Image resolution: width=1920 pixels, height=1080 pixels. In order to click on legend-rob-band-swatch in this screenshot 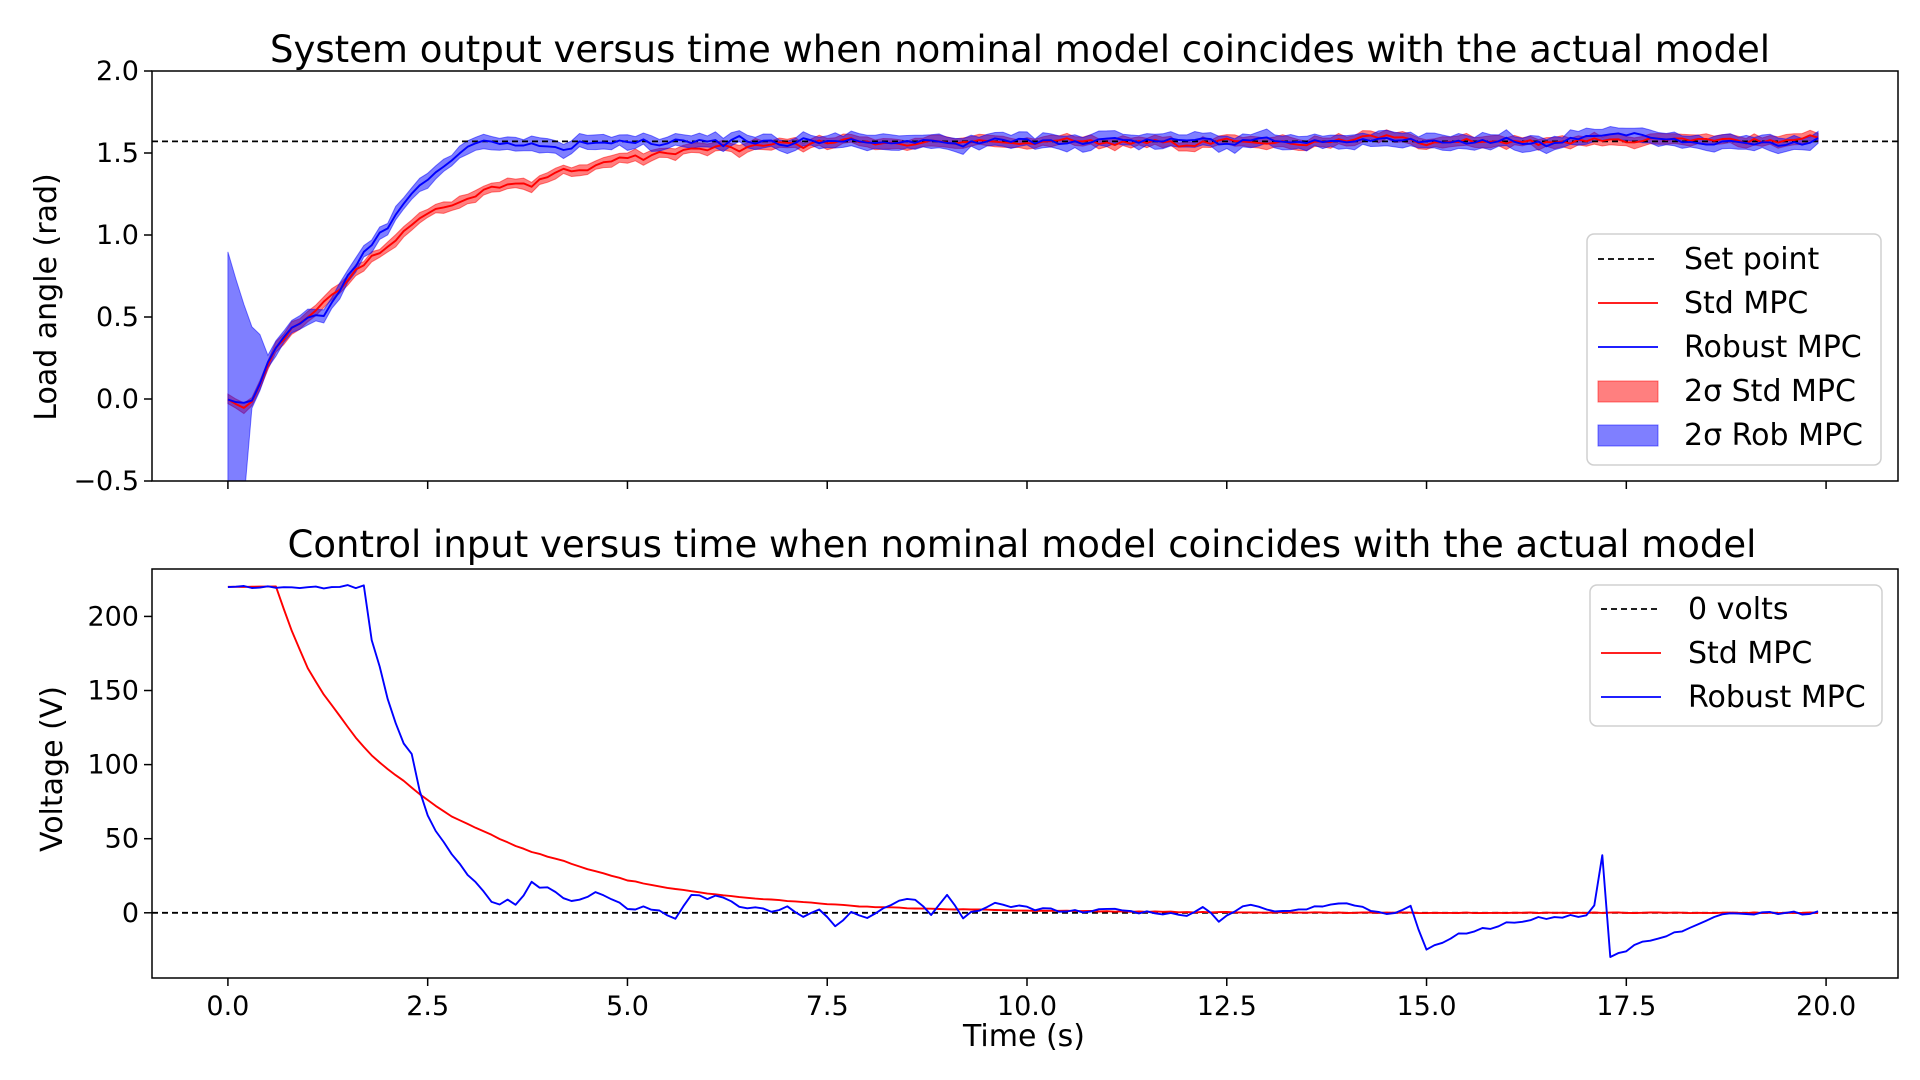, I will do `click(1628, 435)`.